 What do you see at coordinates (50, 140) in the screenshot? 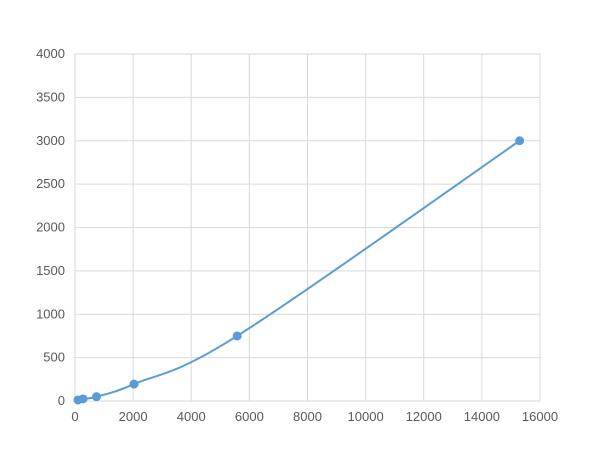
I see `y-tick-label: 3000` at bounding box center [50, 140].